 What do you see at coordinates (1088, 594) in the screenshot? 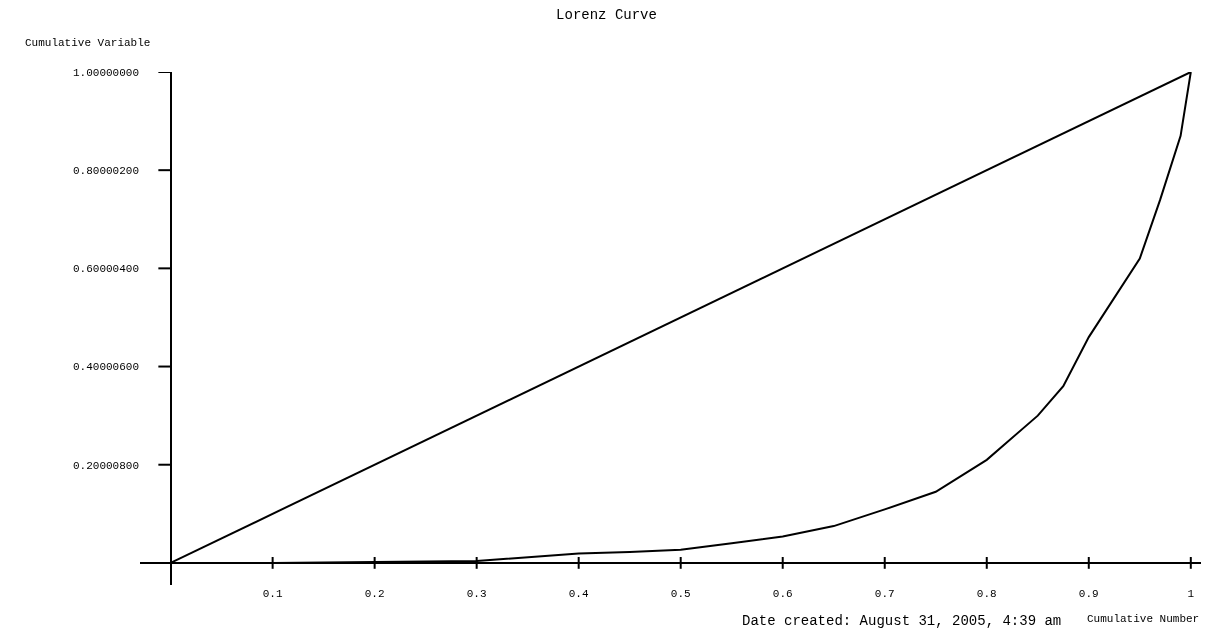
I see `x-tick-label: 0.9` at bounding box center [1088, 594].